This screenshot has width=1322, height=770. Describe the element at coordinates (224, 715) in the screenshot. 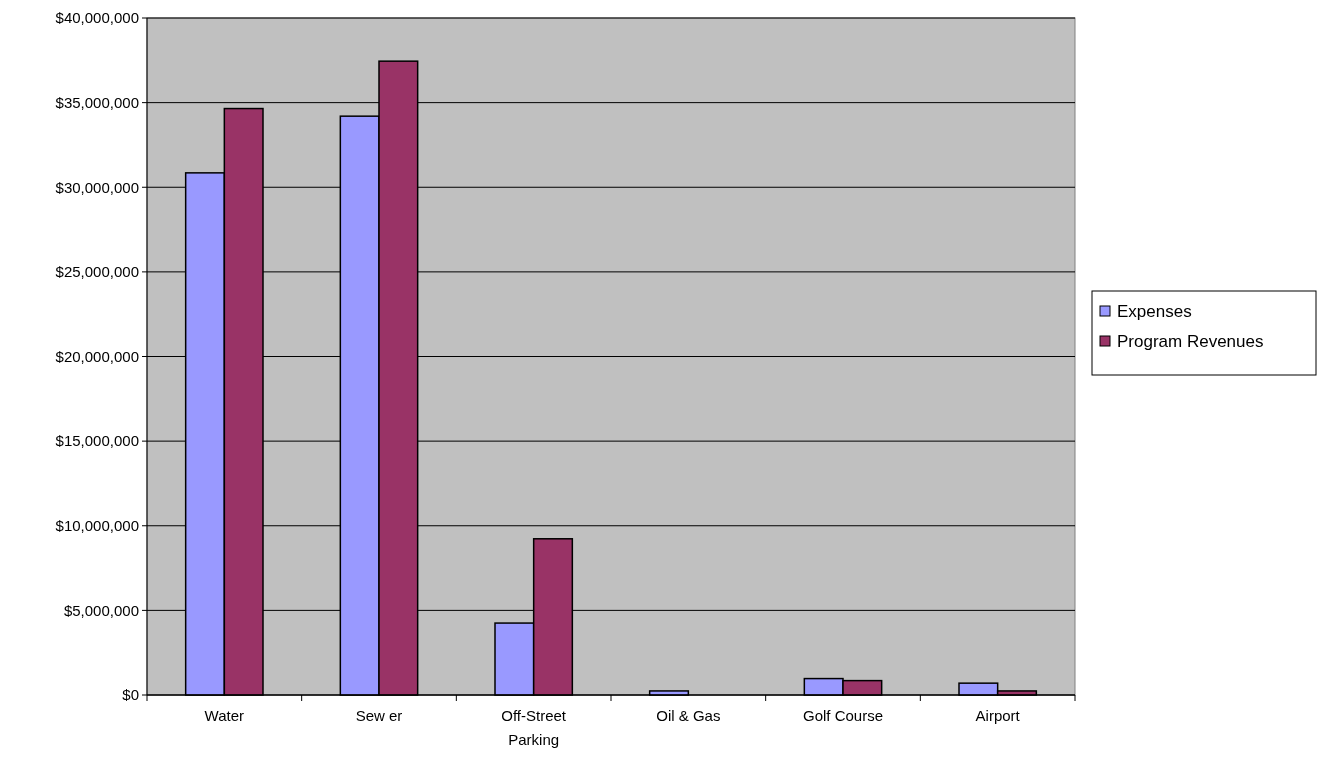

I see `x-tick-label: Water` at that location.